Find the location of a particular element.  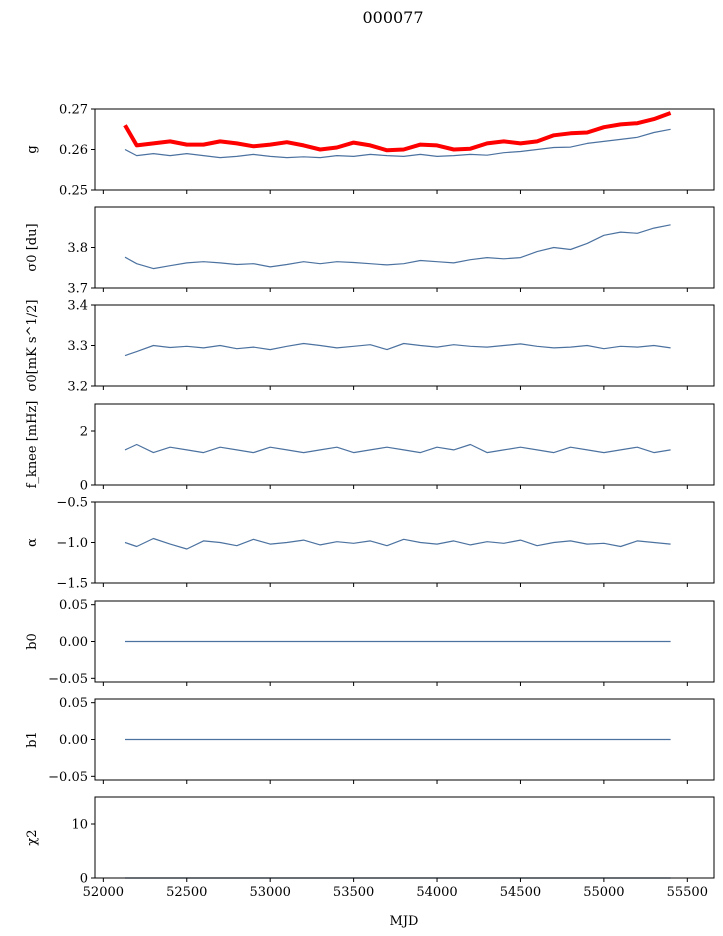

subplot-6: −0.05 0.00 0.05 b1 is located at coordinates (370, 740).